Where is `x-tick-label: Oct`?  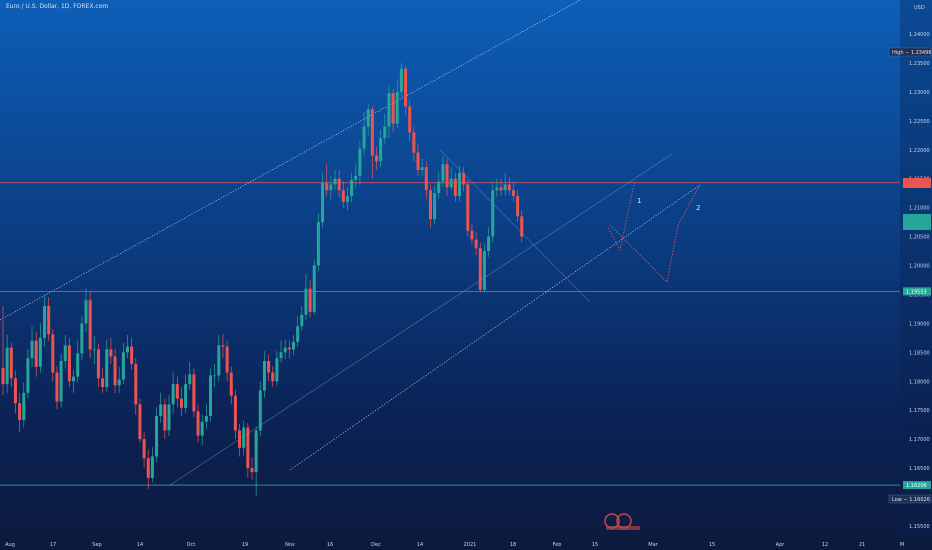 x-tick-label: Oct is located at coordinates (191, 545).